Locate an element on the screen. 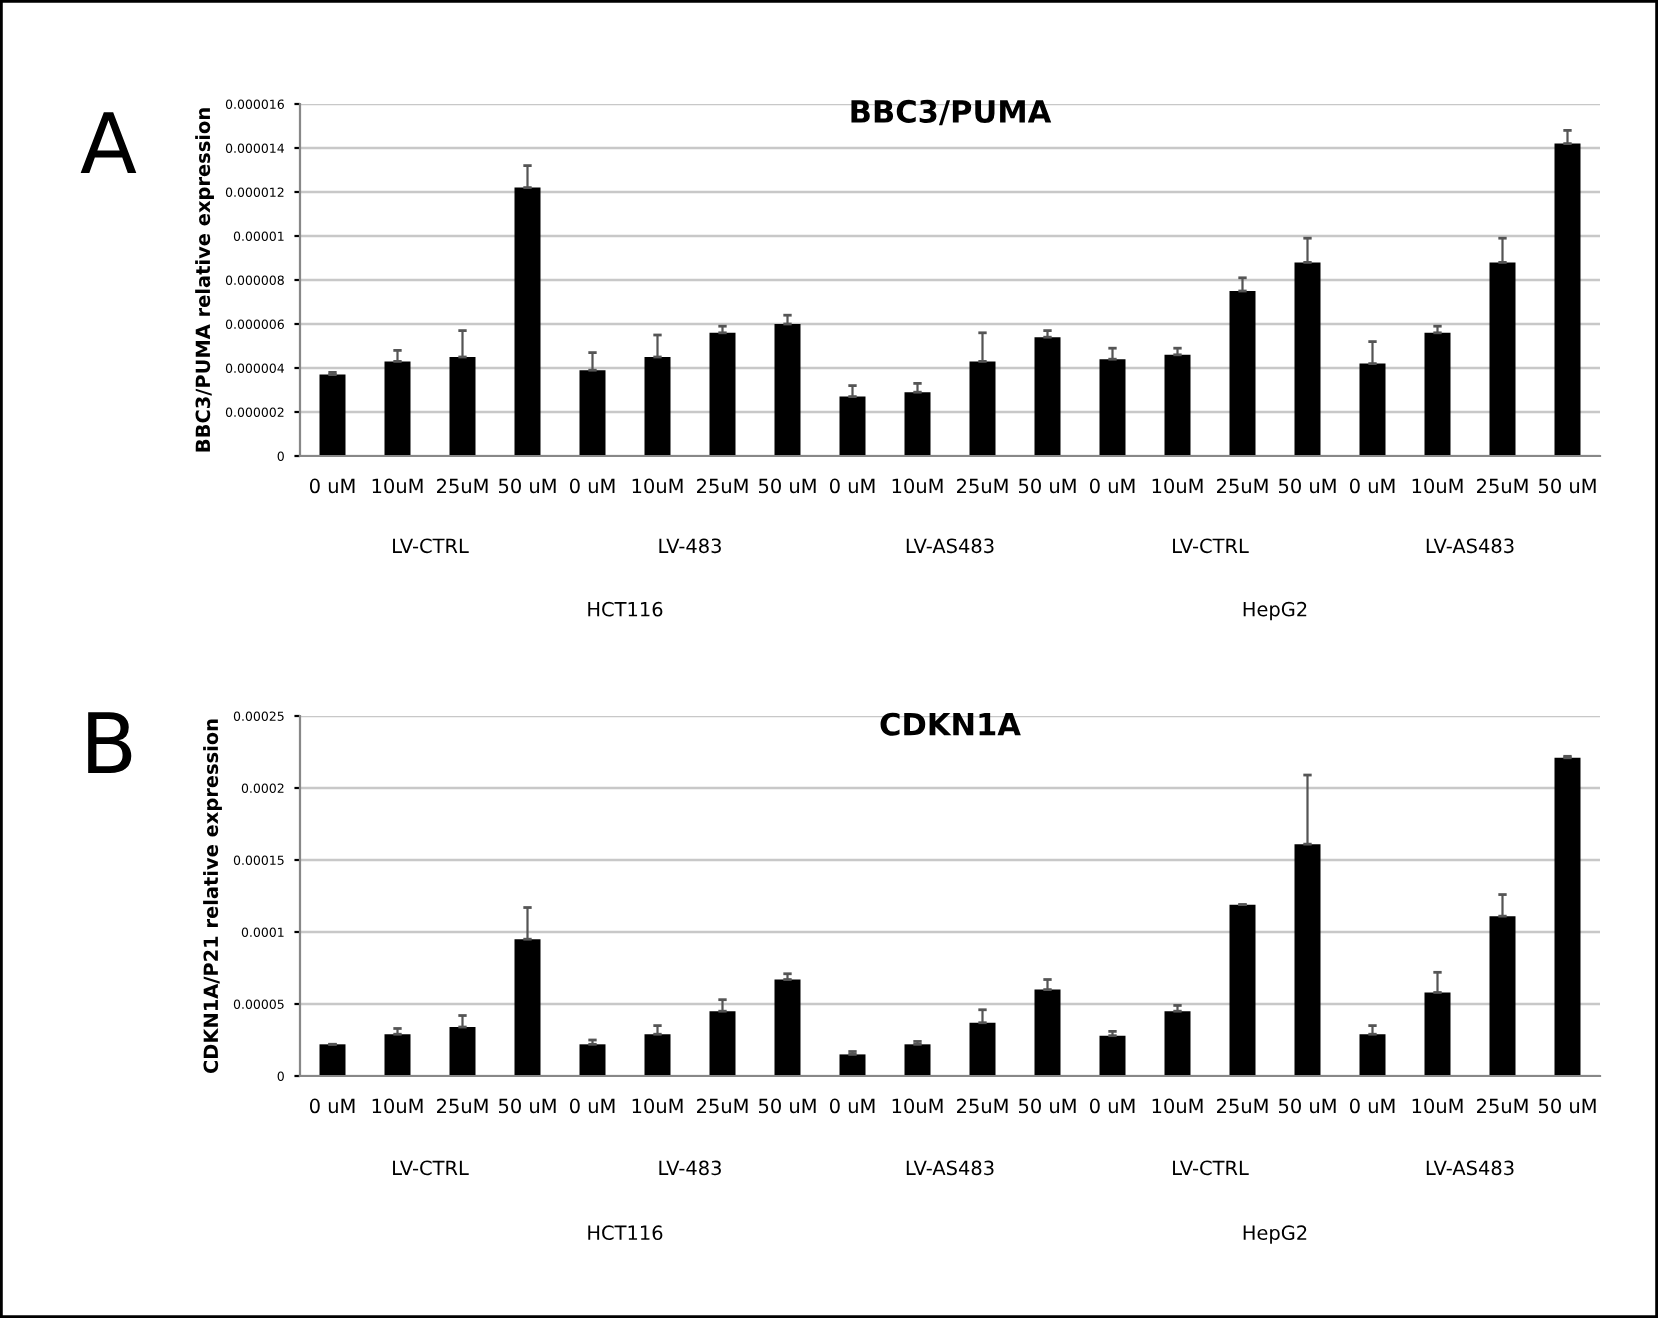 Image resolution: width=1658 pixels, height=1318 pixels. y-axis-title: CDKN1A/P21 relative expression is located at coordinates (212, 896).